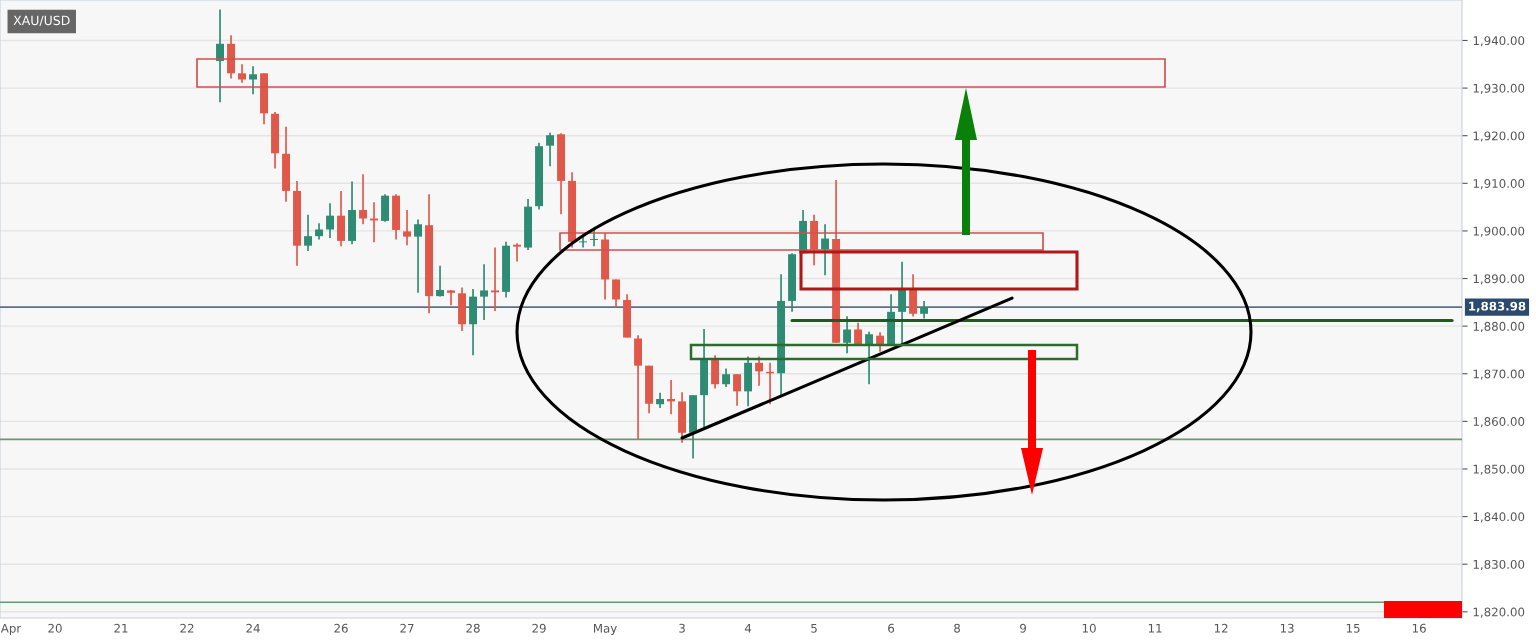 Image resolution: width=1536 pixels, height=641 pixels. Describe the element at coordinates (55, 628) in the screenshot. I see `x-tick-label: 20` at that location.